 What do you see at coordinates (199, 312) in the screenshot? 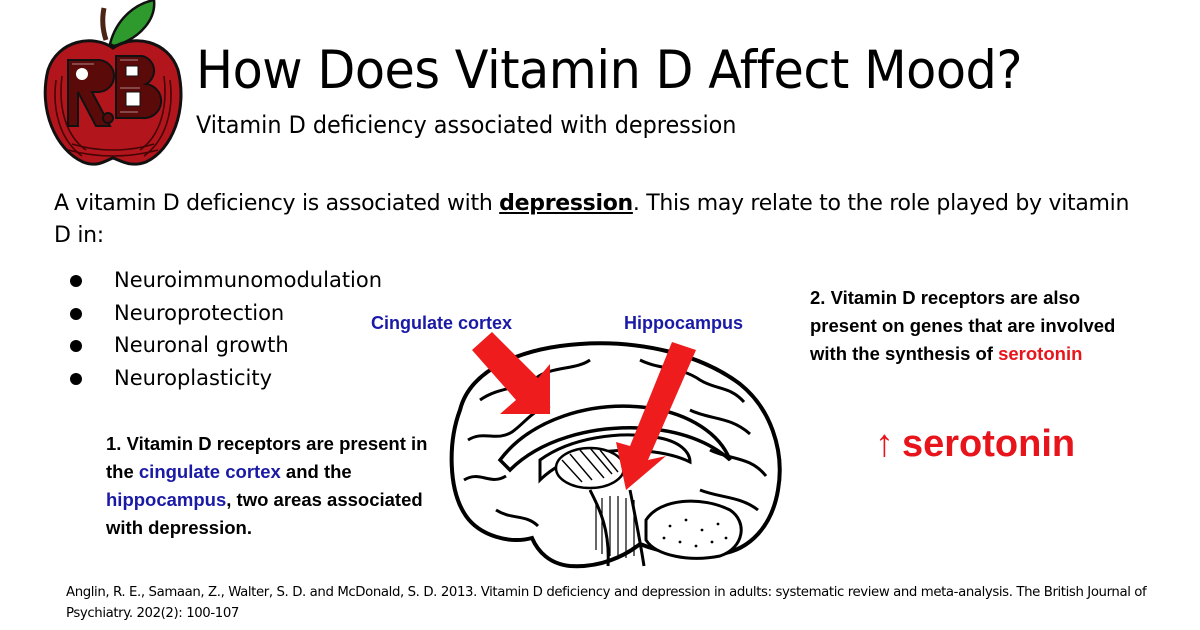
I see `list-item-label: Neuroprotection` at bounding box center [199, 312].